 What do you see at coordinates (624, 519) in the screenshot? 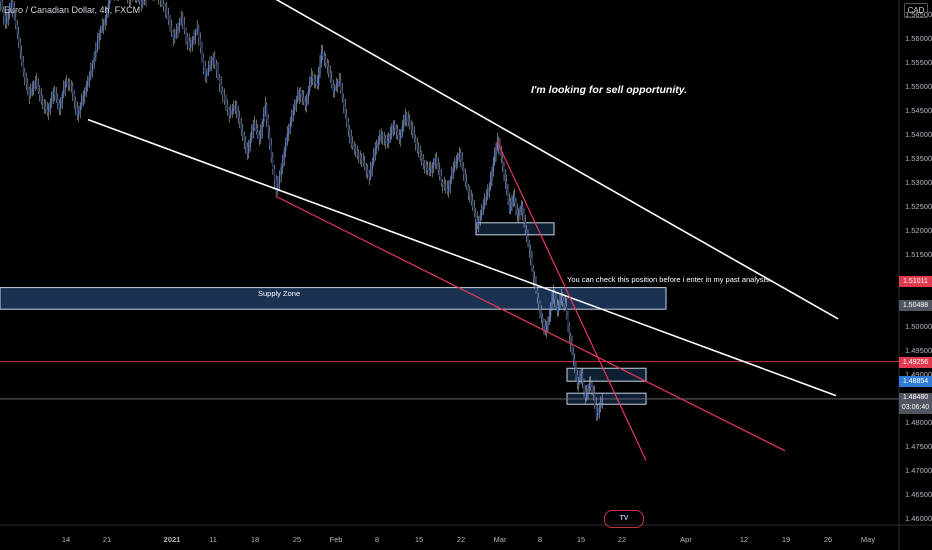
I see `tradingview-logo: TV` at bounding box center [624, 519].